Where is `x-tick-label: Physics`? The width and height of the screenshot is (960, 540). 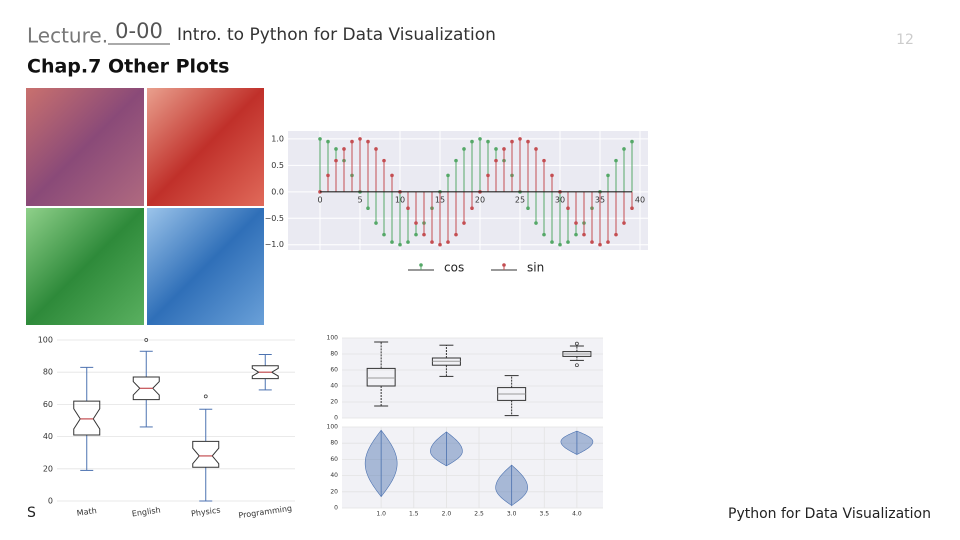
x-tick-label: Physics is located at coordinates (205, 511).